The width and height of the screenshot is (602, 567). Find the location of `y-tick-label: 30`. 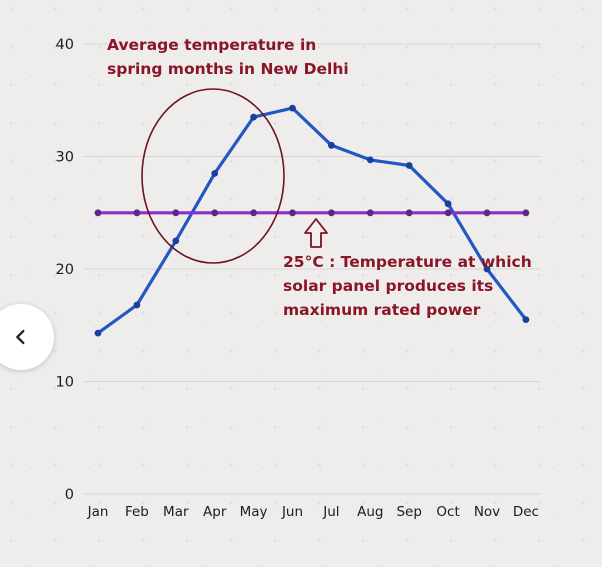

y-tick-label: 30 is located at coordinates (65, 158).